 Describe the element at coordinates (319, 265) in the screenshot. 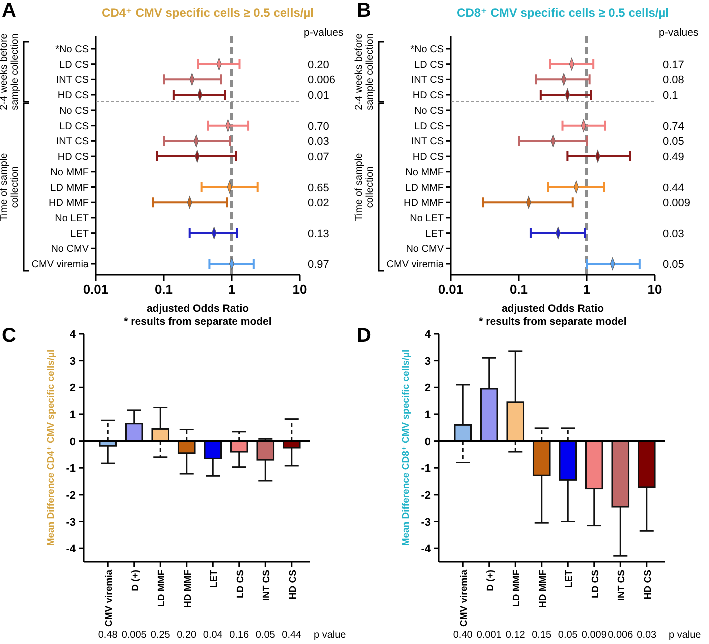

I see `text: 0.97` at that location.